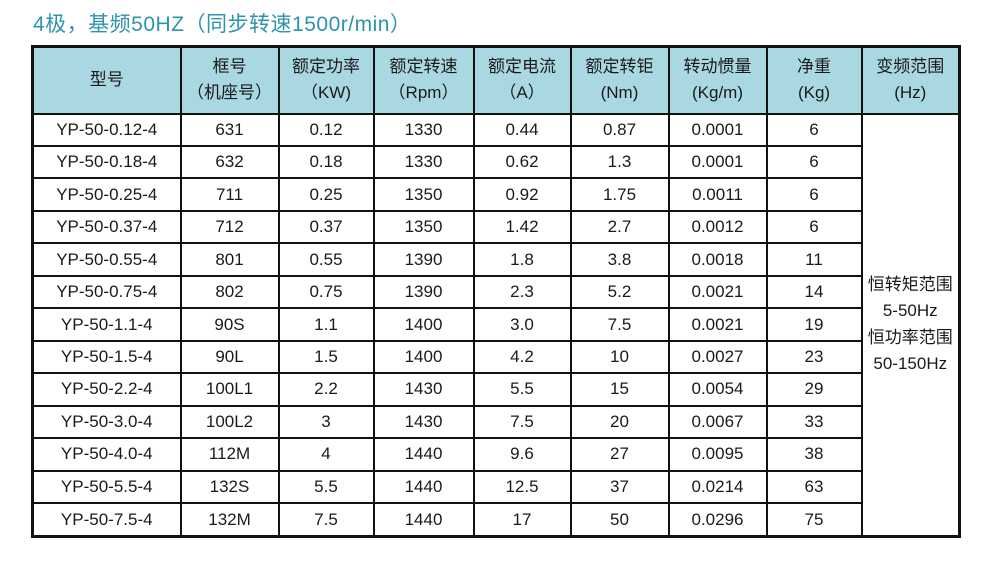  What do you see at coordinates (522, 487) in the screenshot?
I see `table-cell: 12.5` at bounding box center [522, 487].